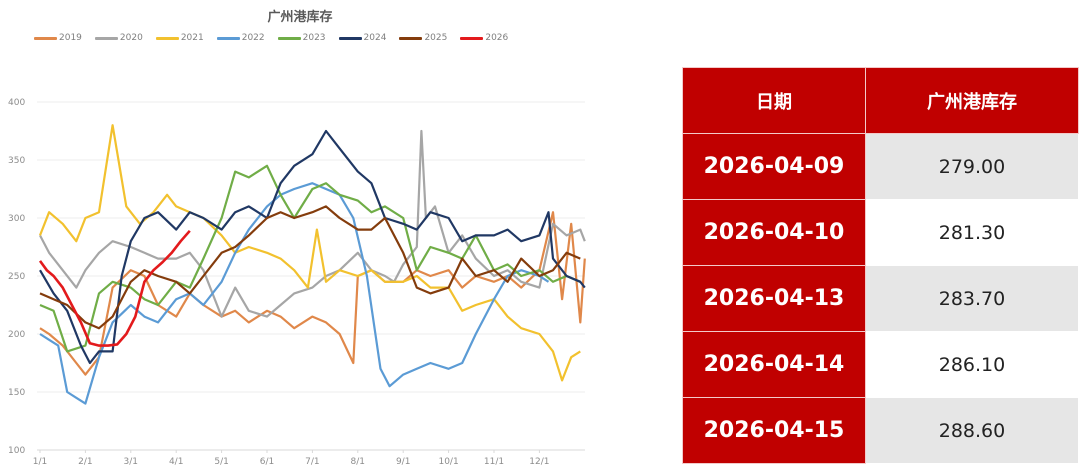  I want to click on row-value: 286.10, so click(972, 364).